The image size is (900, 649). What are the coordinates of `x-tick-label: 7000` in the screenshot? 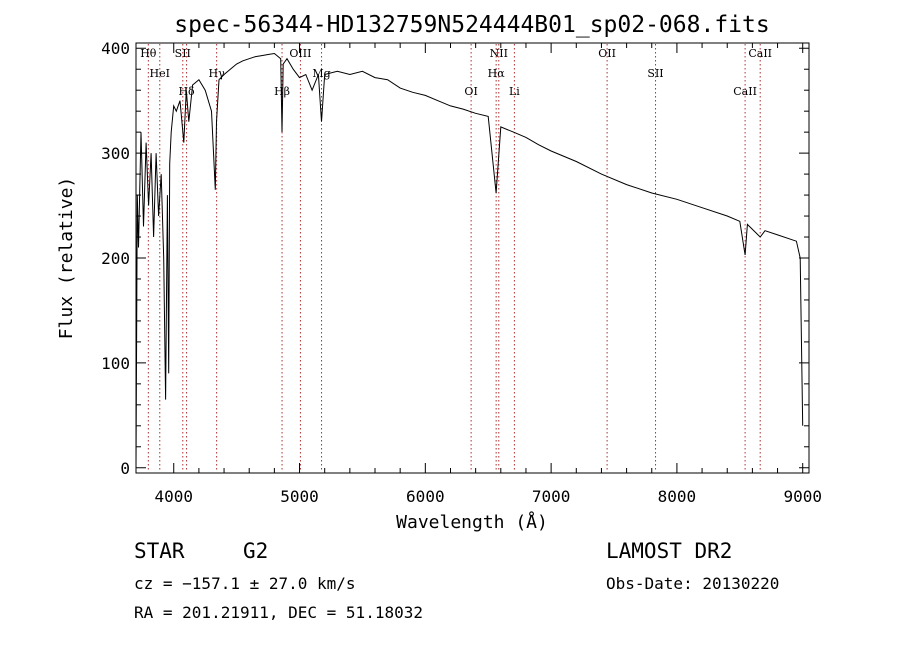 It's located at (551, 496).